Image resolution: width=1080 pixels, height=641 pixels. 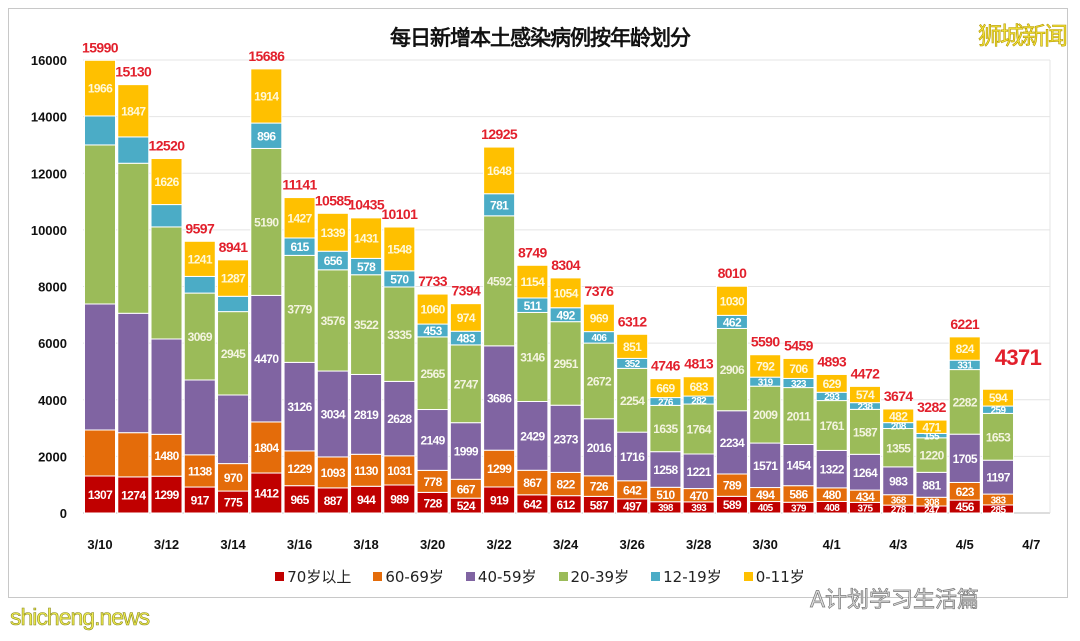 I want to click on segment-value-label: 1427, so click(x=299, y=218).